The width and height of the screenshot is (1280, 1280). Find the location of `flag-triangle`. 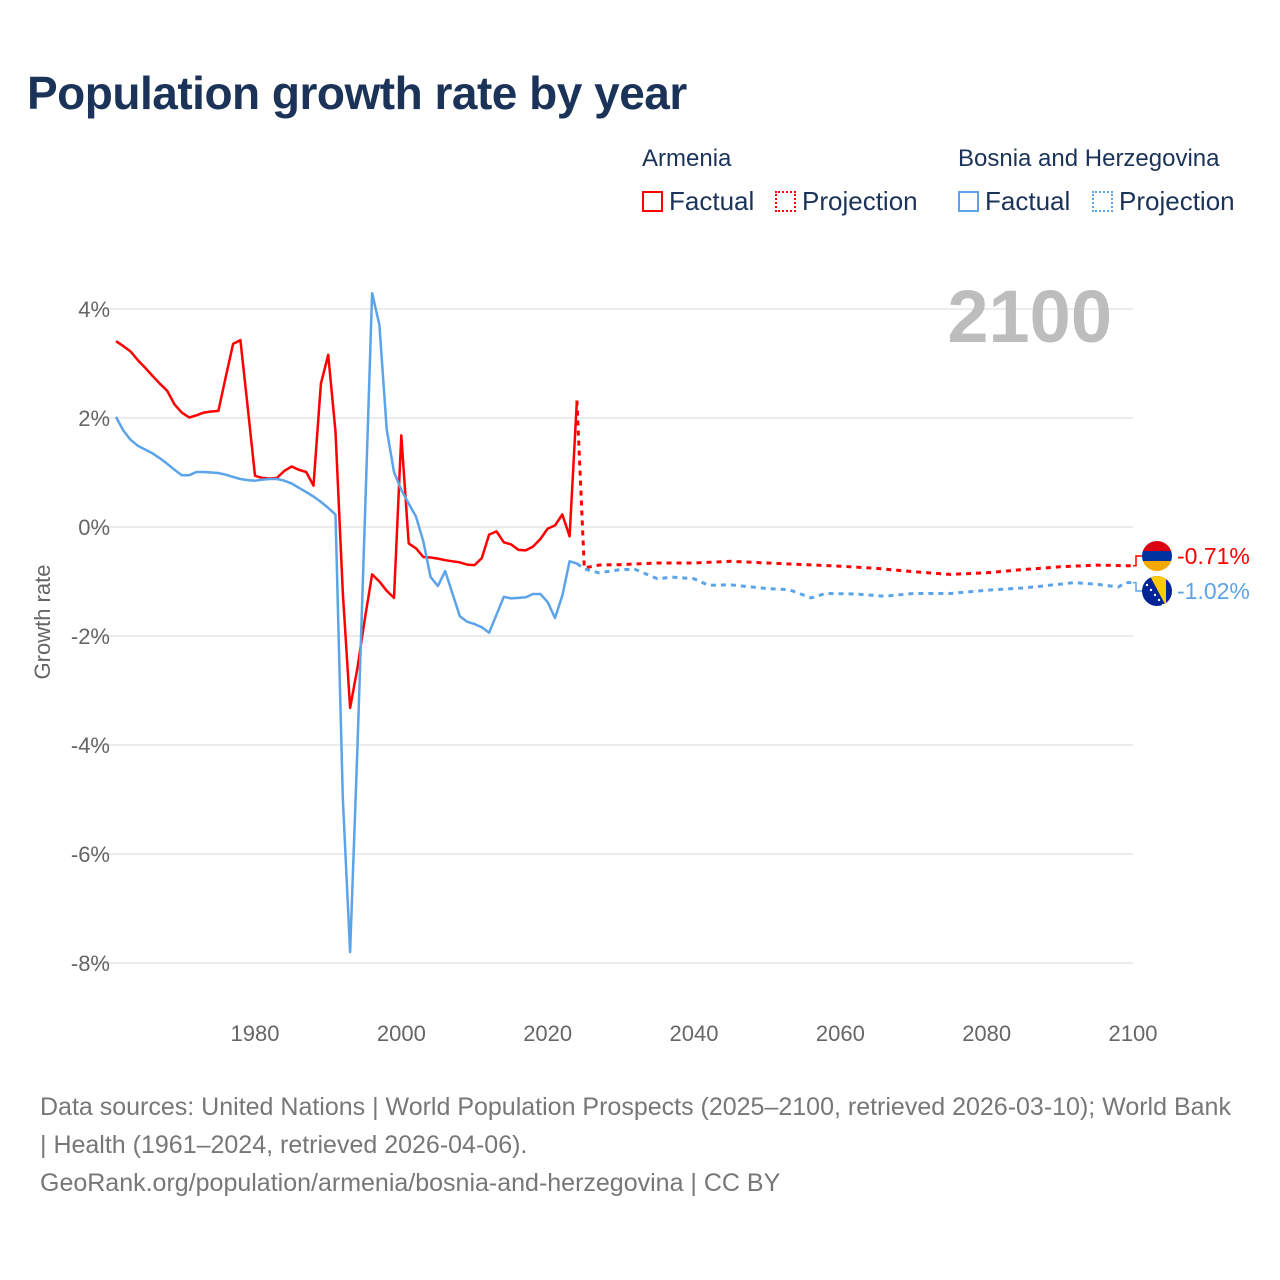

flag-triangle is located at coordinates (1158, 591).